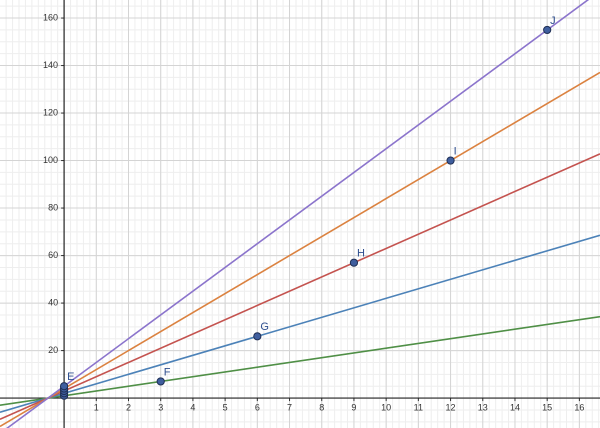  I want to click on x-tick-label: 13, so click(483, 407).